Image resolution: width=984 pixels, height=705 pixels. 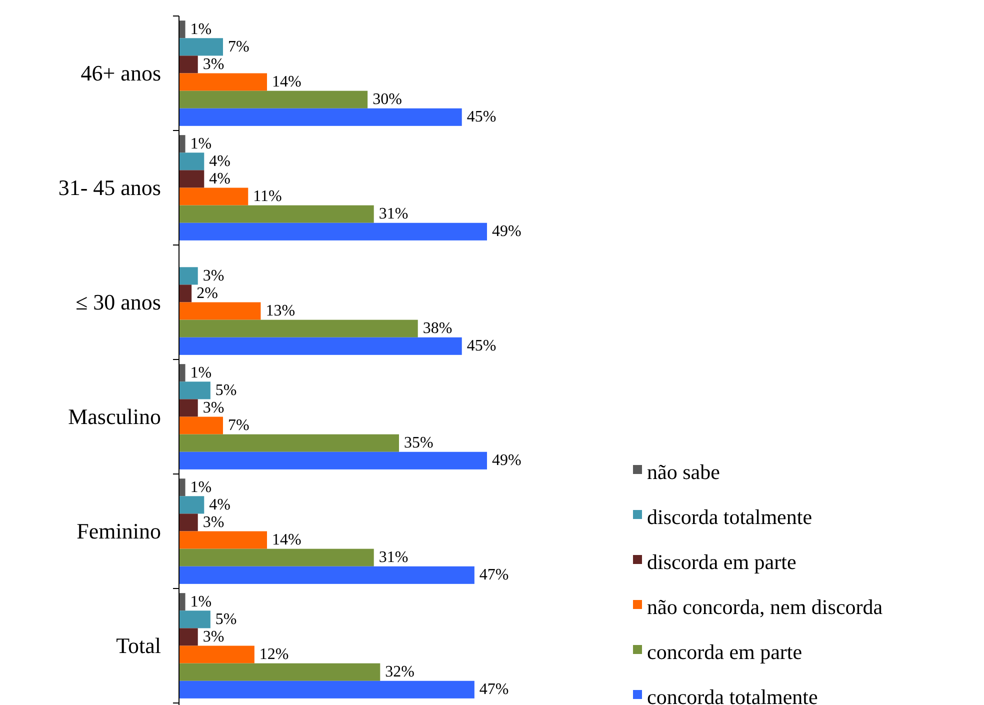 What do you see at coordinates (207, 293) in the screenshot?
I see `data-label: 2%` at bounding box center [207, 293].